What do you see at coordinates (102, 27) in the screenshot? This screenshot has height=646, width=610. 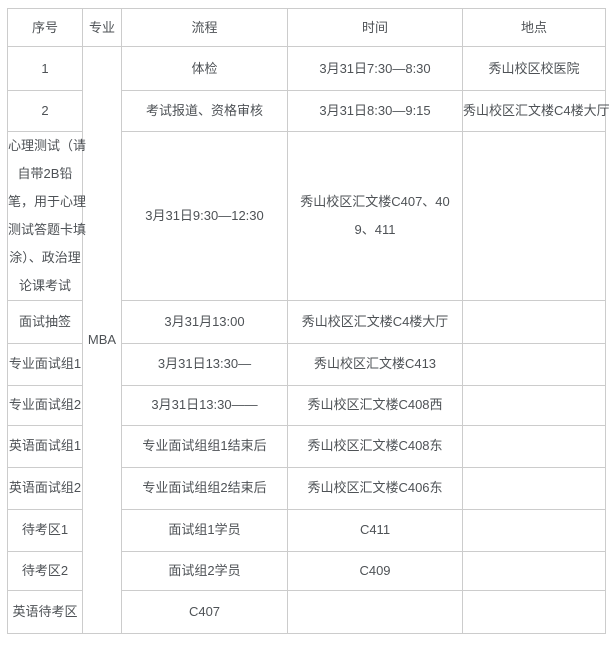 I see `header-major: 专业` at bounding box center [102, 27].